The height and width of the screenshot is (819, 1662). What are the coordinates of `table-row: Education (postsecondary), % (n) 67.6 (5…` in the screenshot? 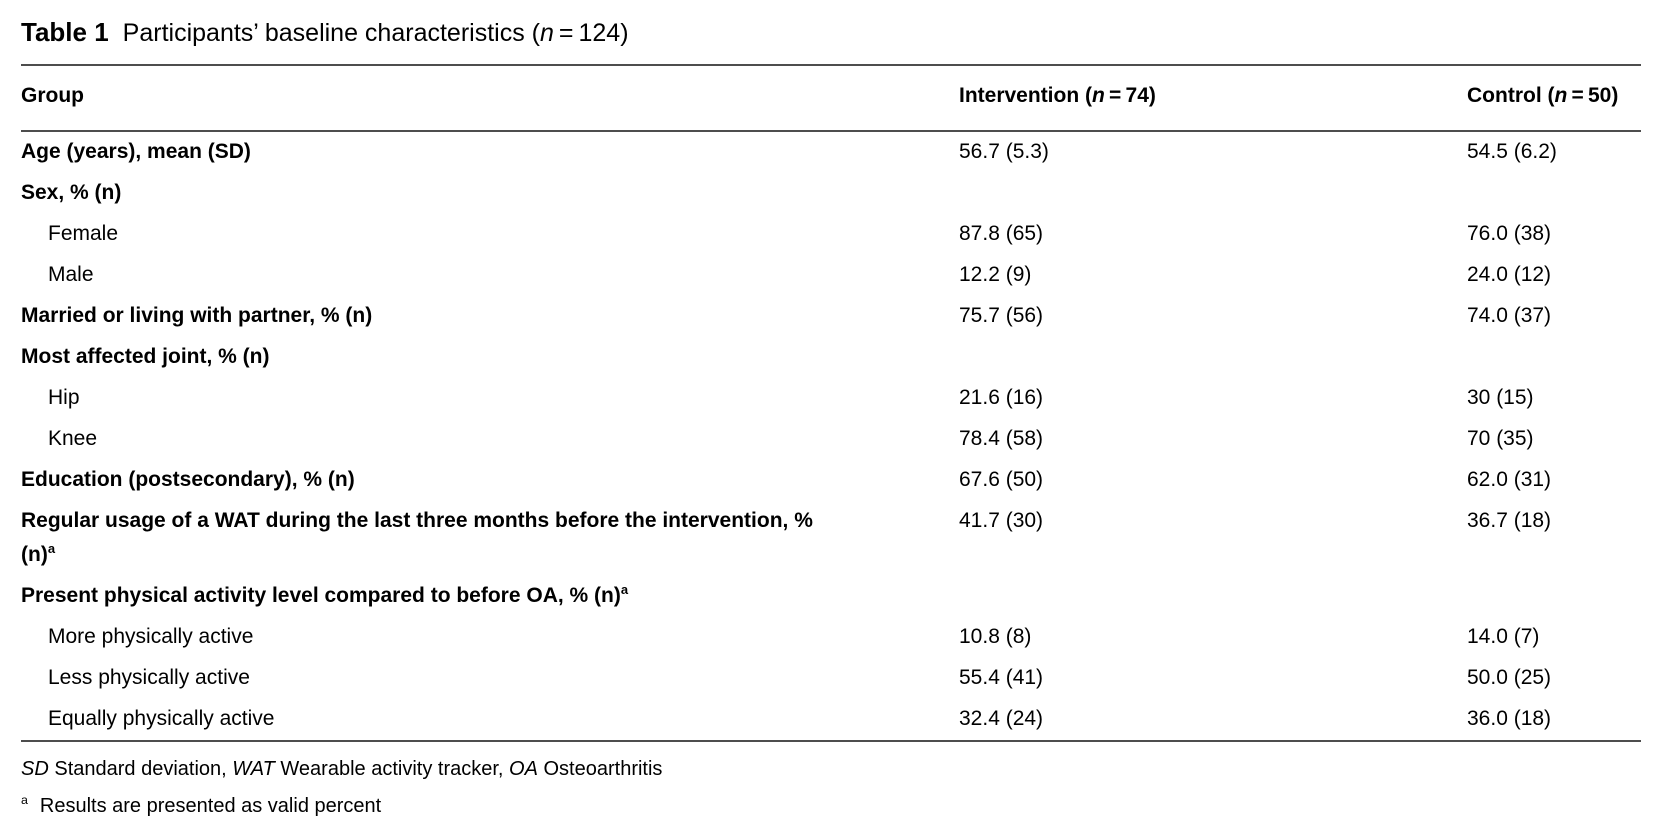 It's located at (831, 480).